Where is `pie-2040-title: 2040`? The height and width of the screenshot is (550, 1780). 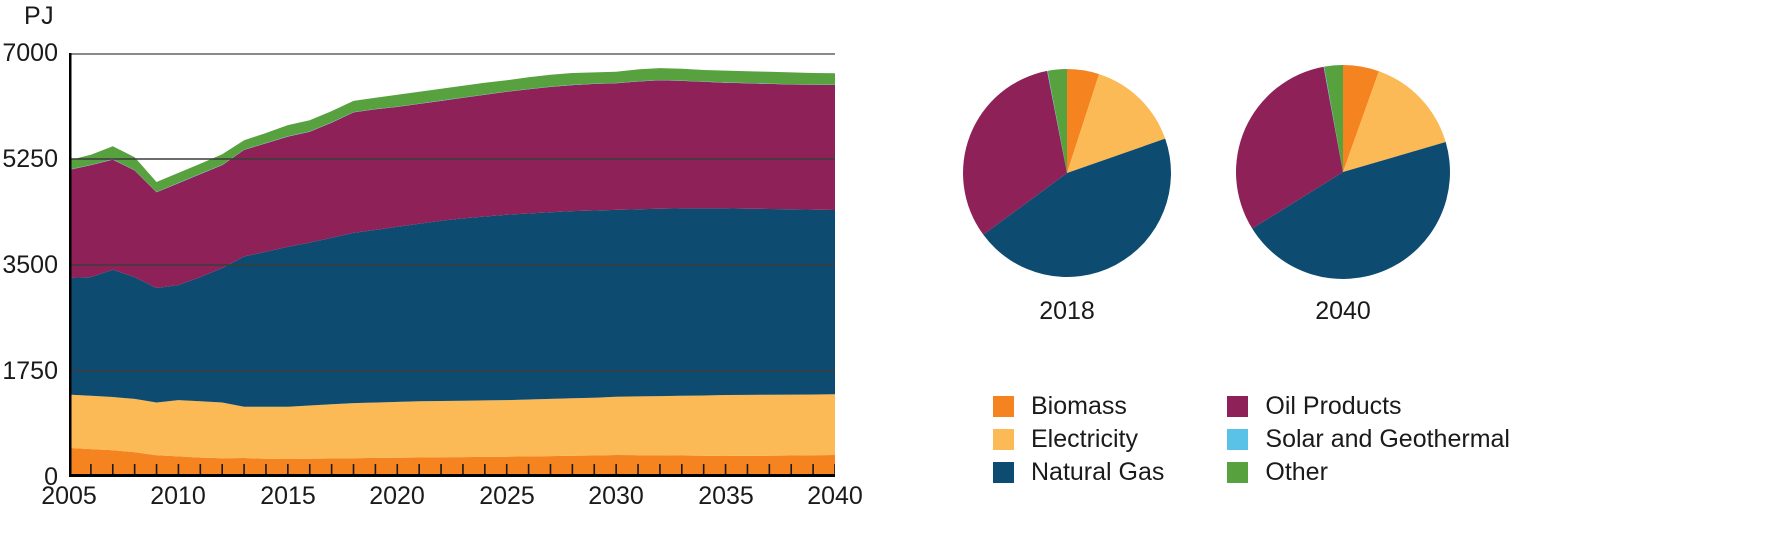 pie-2040-title: 2040 is located at coordinates (1343, 311).